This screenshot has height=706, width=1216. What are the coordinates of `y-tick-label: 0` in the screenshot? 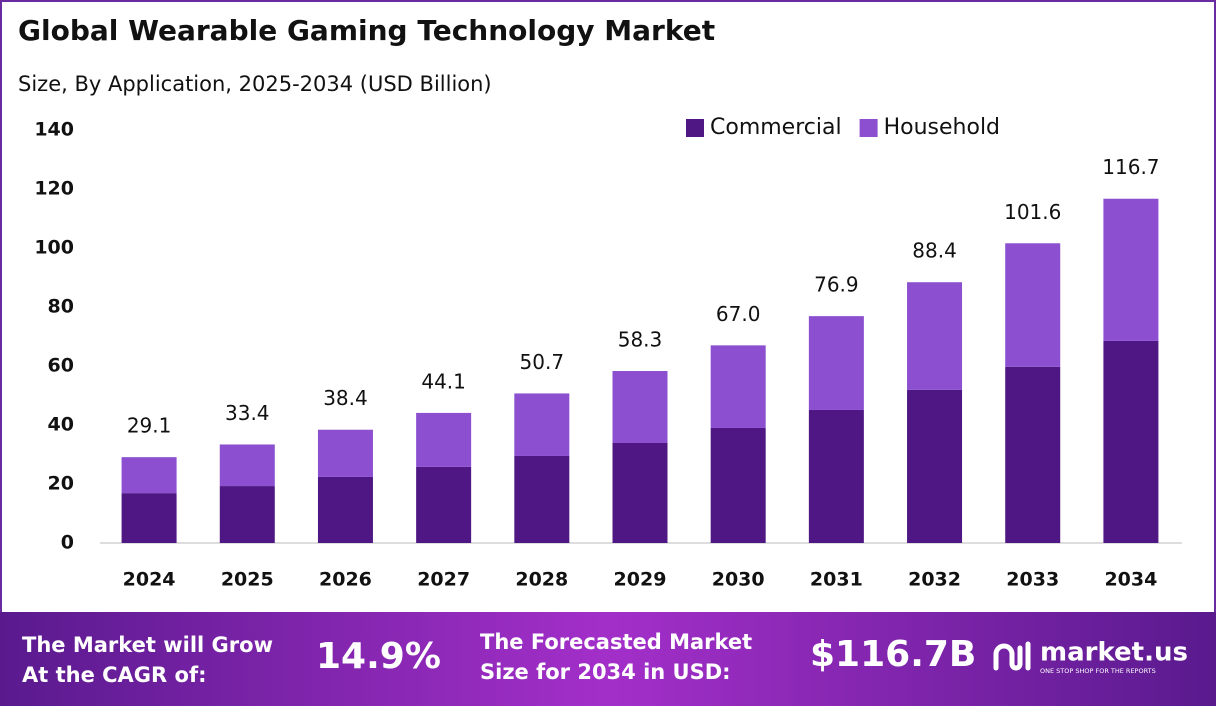 It's located at (67, 543).